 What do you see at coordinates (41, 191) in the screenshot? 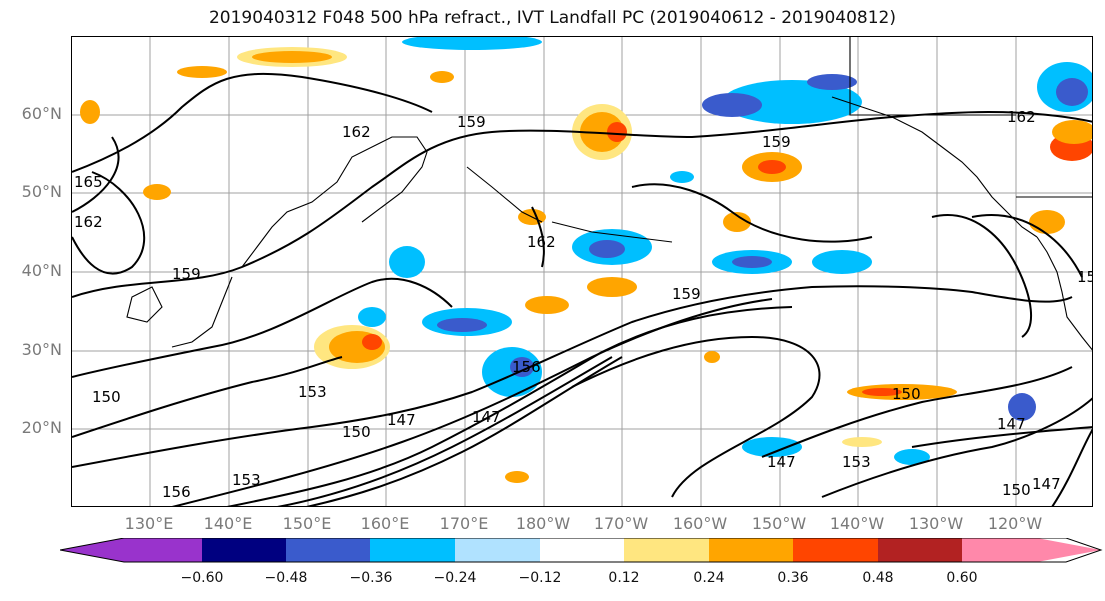
I see `lat-label-50n: 50°N` at bounding box center [41, 191].